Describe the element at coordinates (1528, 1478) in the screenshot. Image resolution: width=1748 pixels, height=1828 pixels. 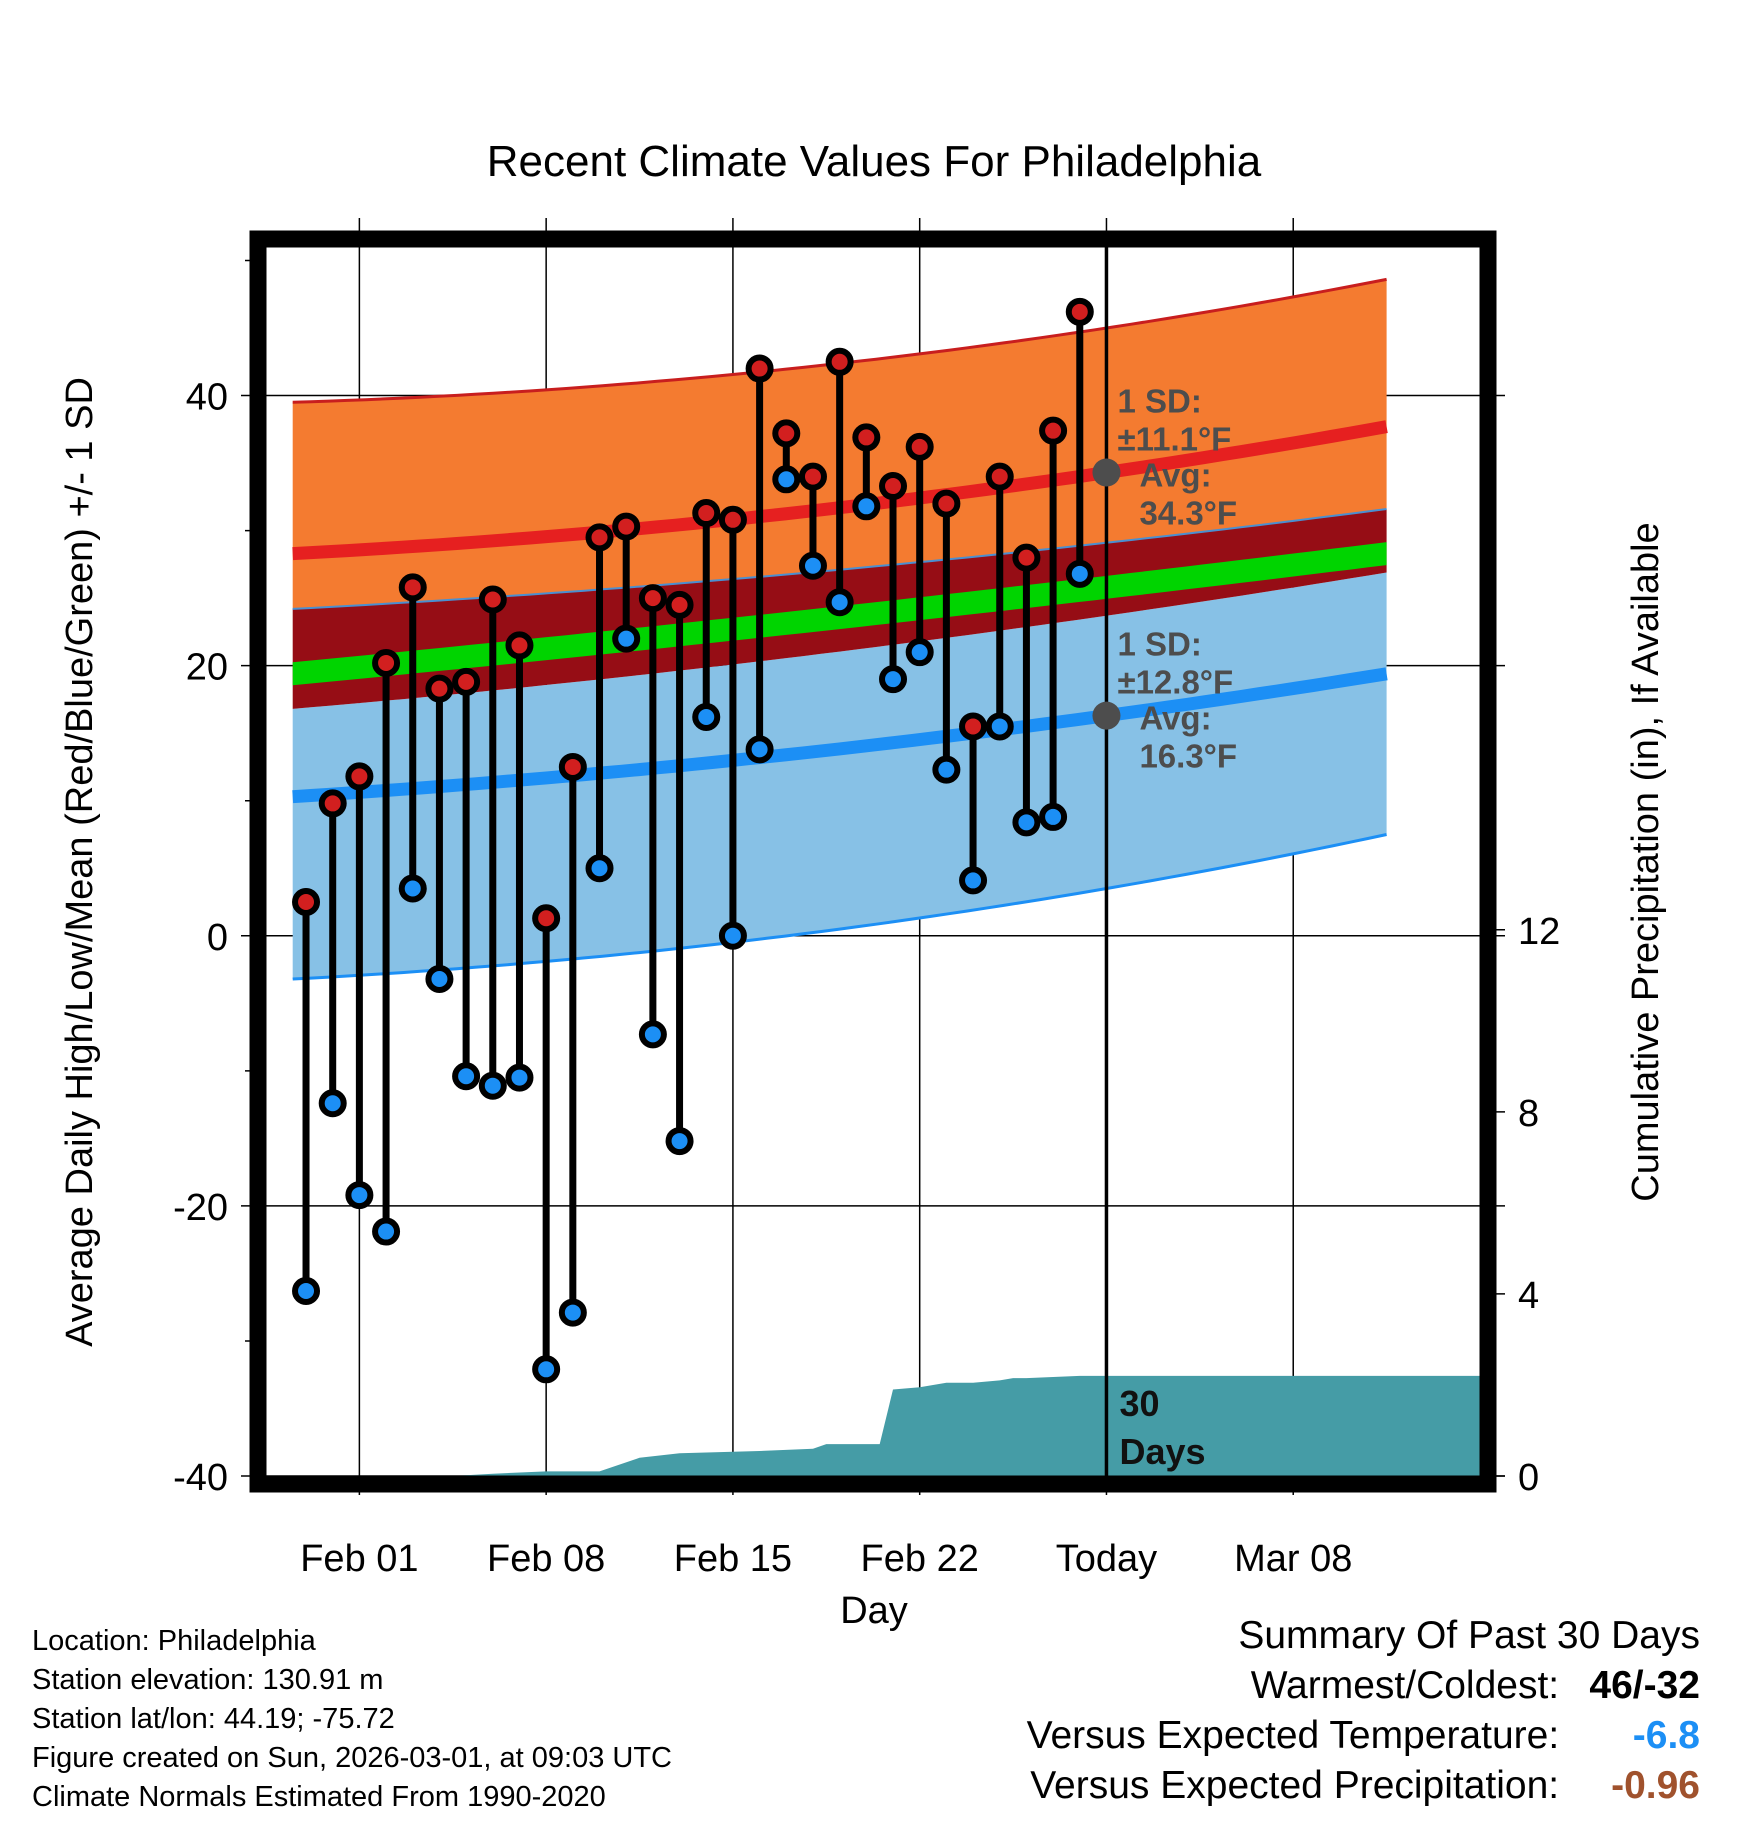
I see `y2-tick-label: 0` at that location.